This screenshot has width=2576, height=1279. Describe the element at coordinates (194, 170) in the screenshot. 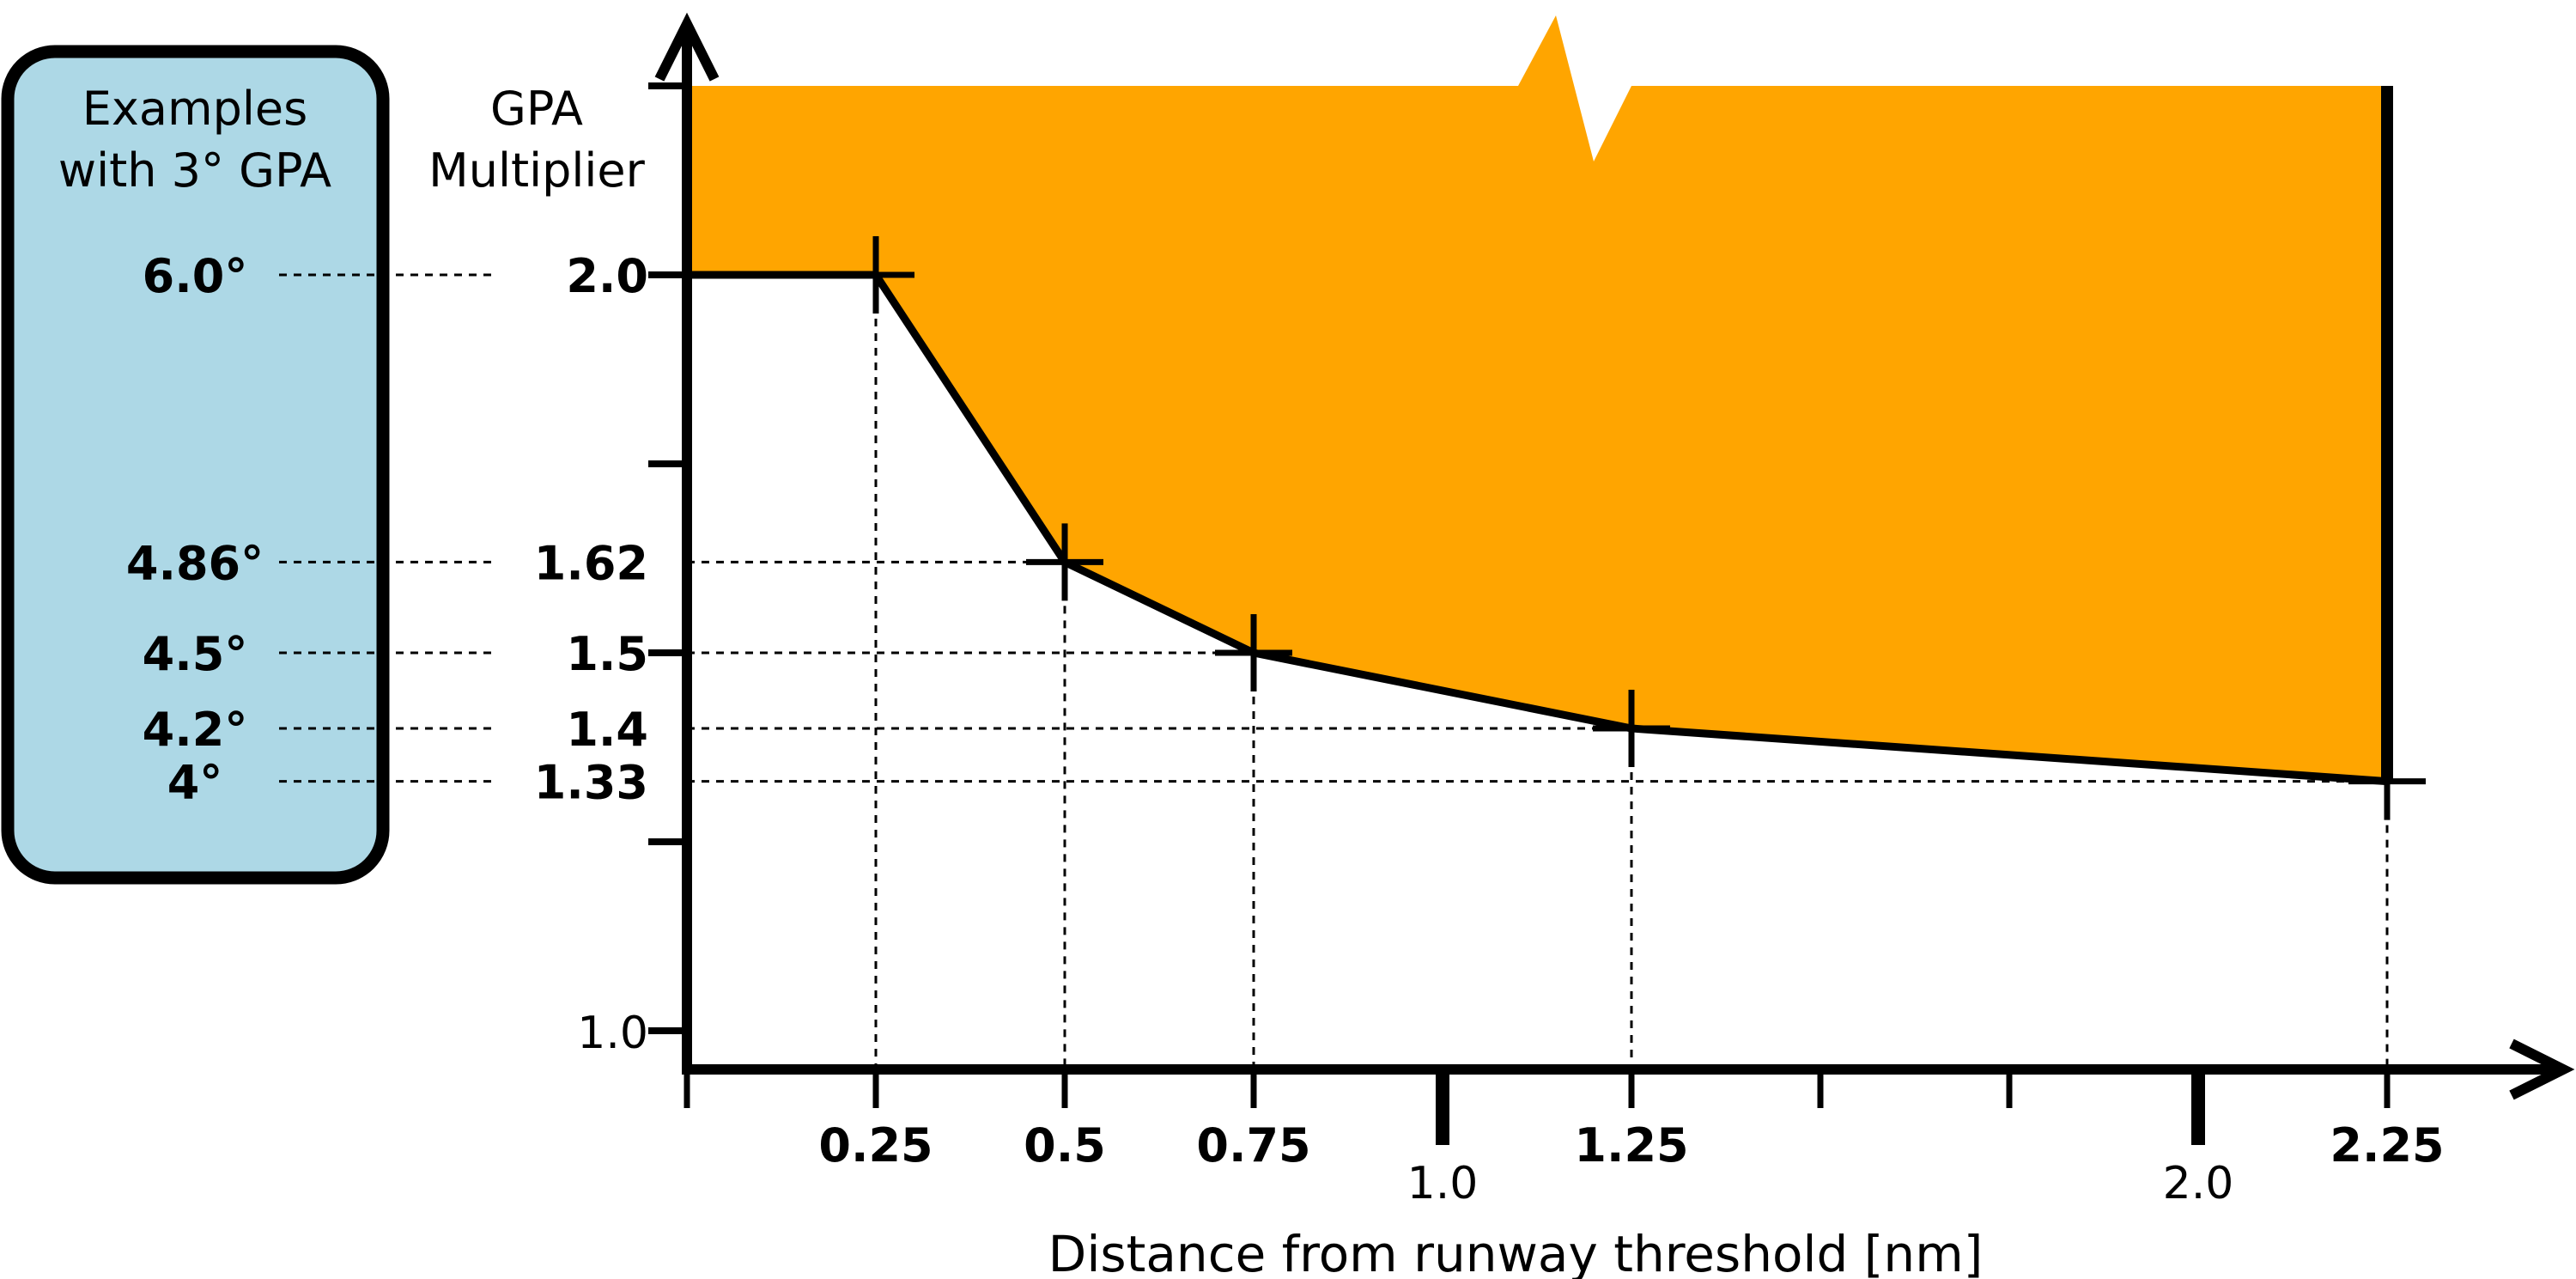

I see `examples-title-line2: with 3° GPA` at that location.